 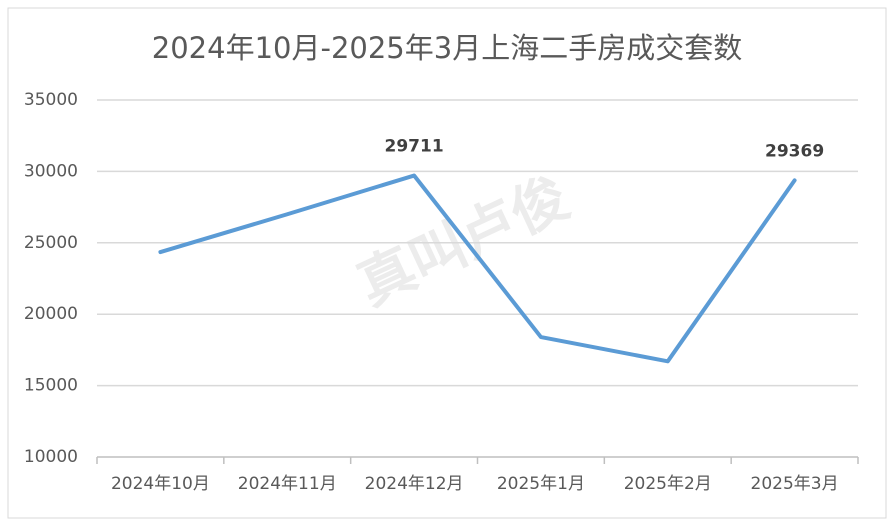 What do you see at coordinates (51, 100) in the screenshot?
I see `y-tick-label: 35000` at bounding box center [51, 100].